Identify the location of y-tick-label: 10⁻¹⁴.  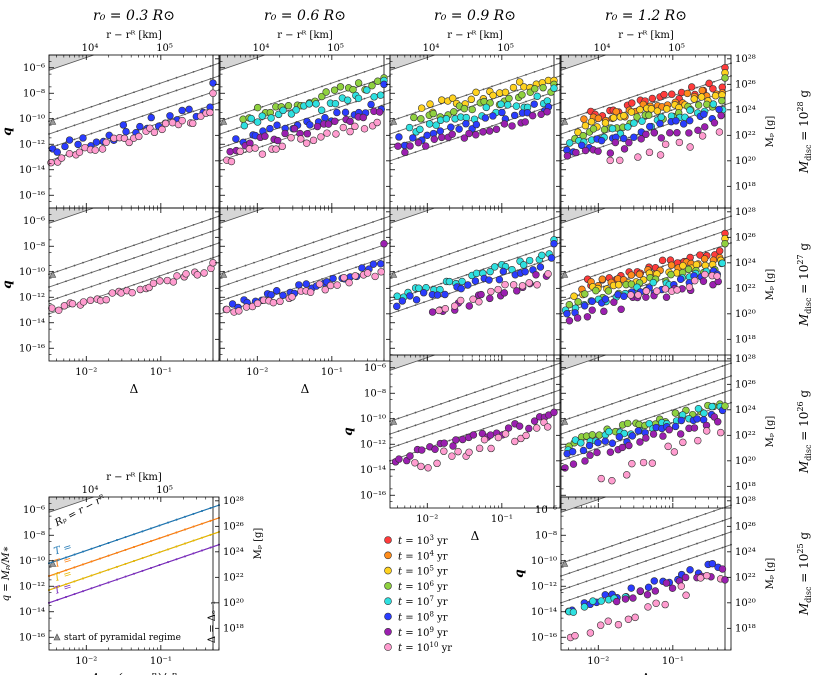
(32, 323).